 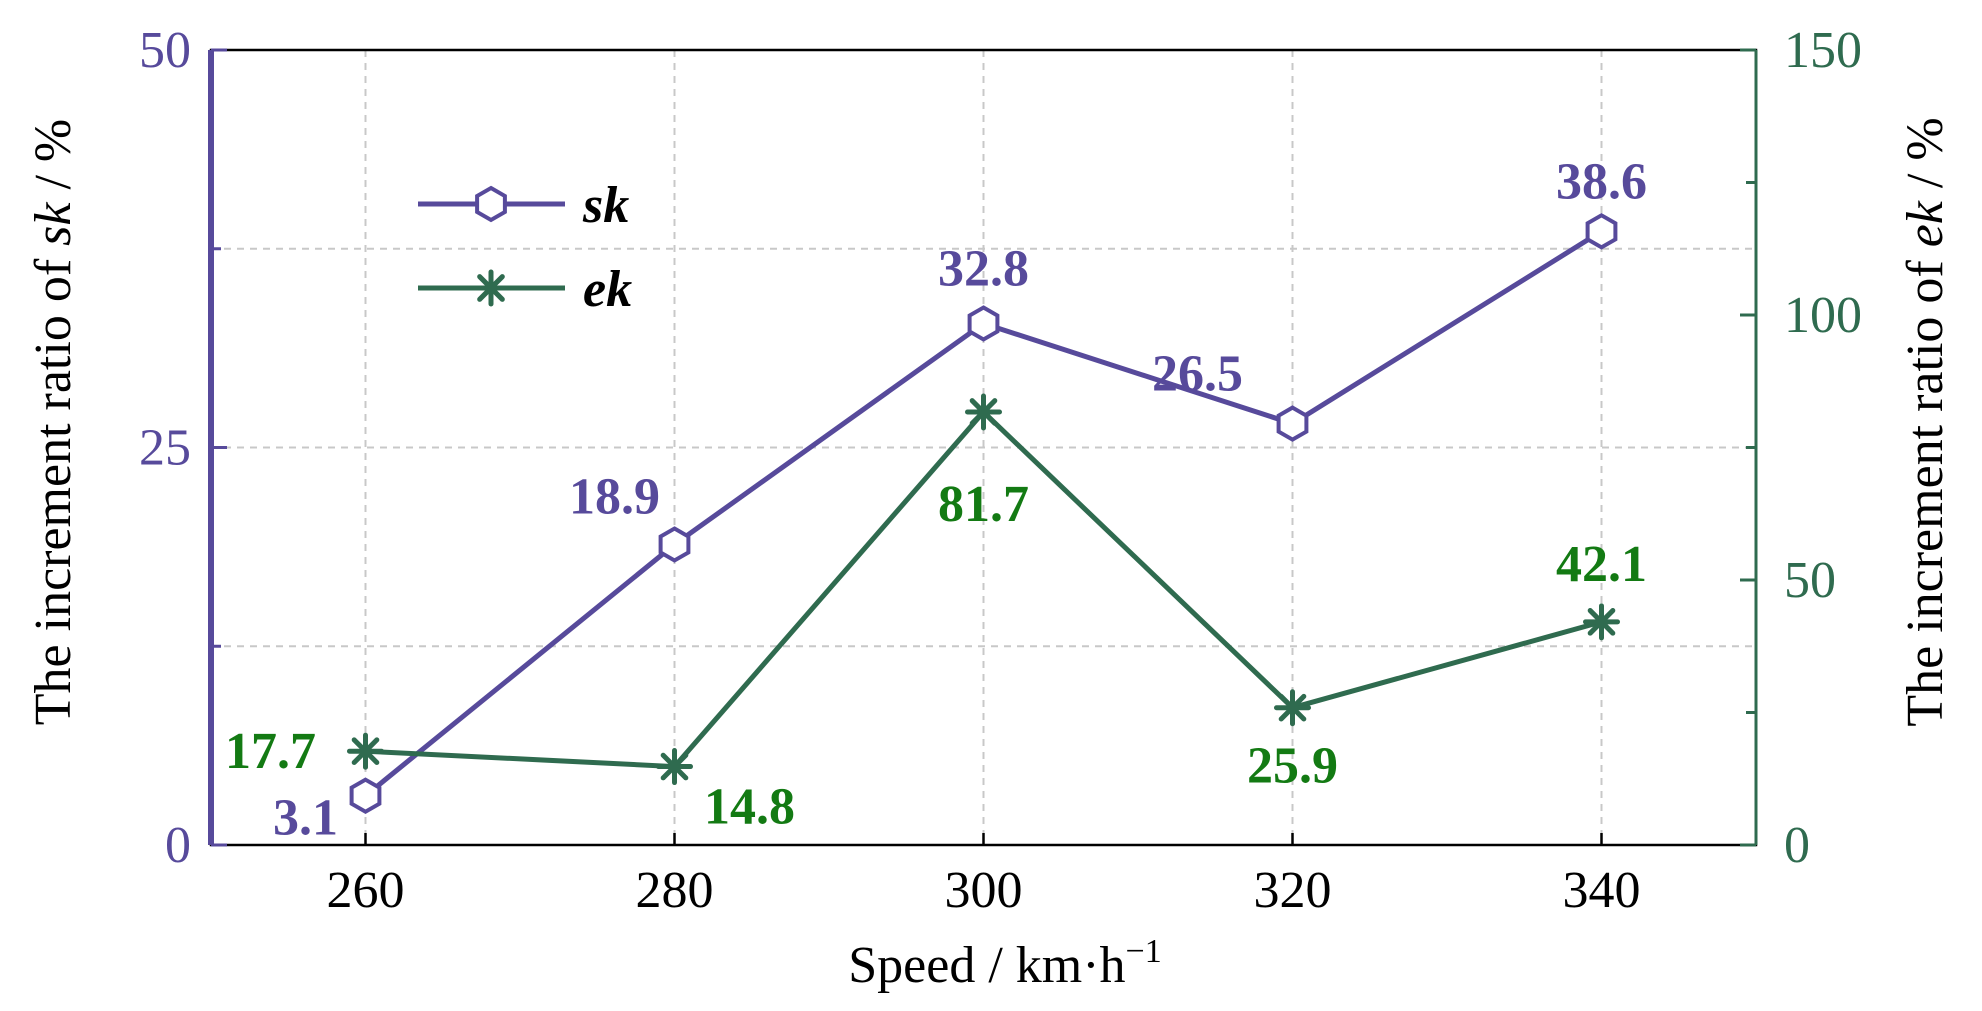 What do you see at coordinates (1601, 564) in the screenshot?
I see `data-label-ek: 42.1` at bounding box center [1601, 564].